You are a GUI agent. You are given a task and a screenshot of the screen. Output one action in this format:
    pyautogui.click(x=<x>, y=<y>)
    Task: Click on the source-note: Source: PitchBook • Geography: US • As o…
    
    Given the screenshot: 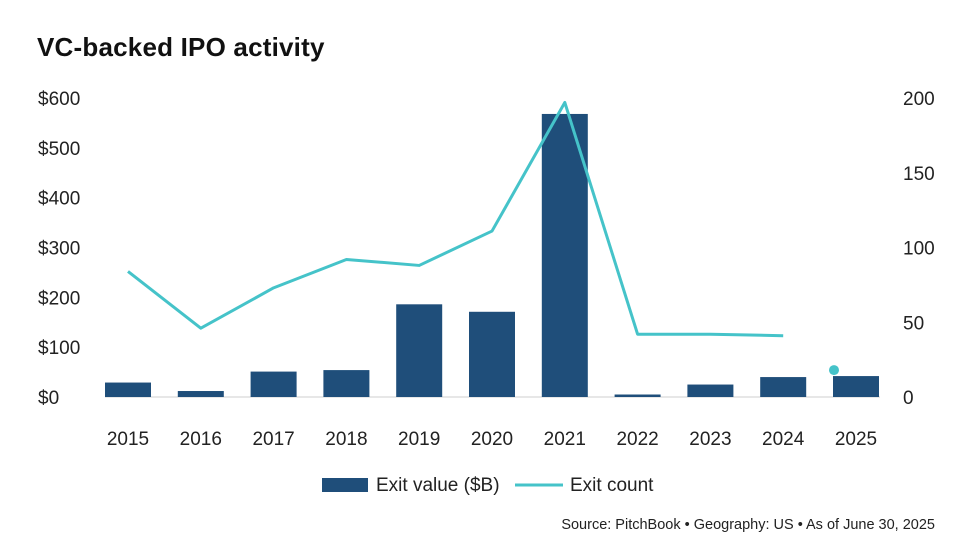 What is the action you would take?
    pyautogui.click(x=748, y=525)
    